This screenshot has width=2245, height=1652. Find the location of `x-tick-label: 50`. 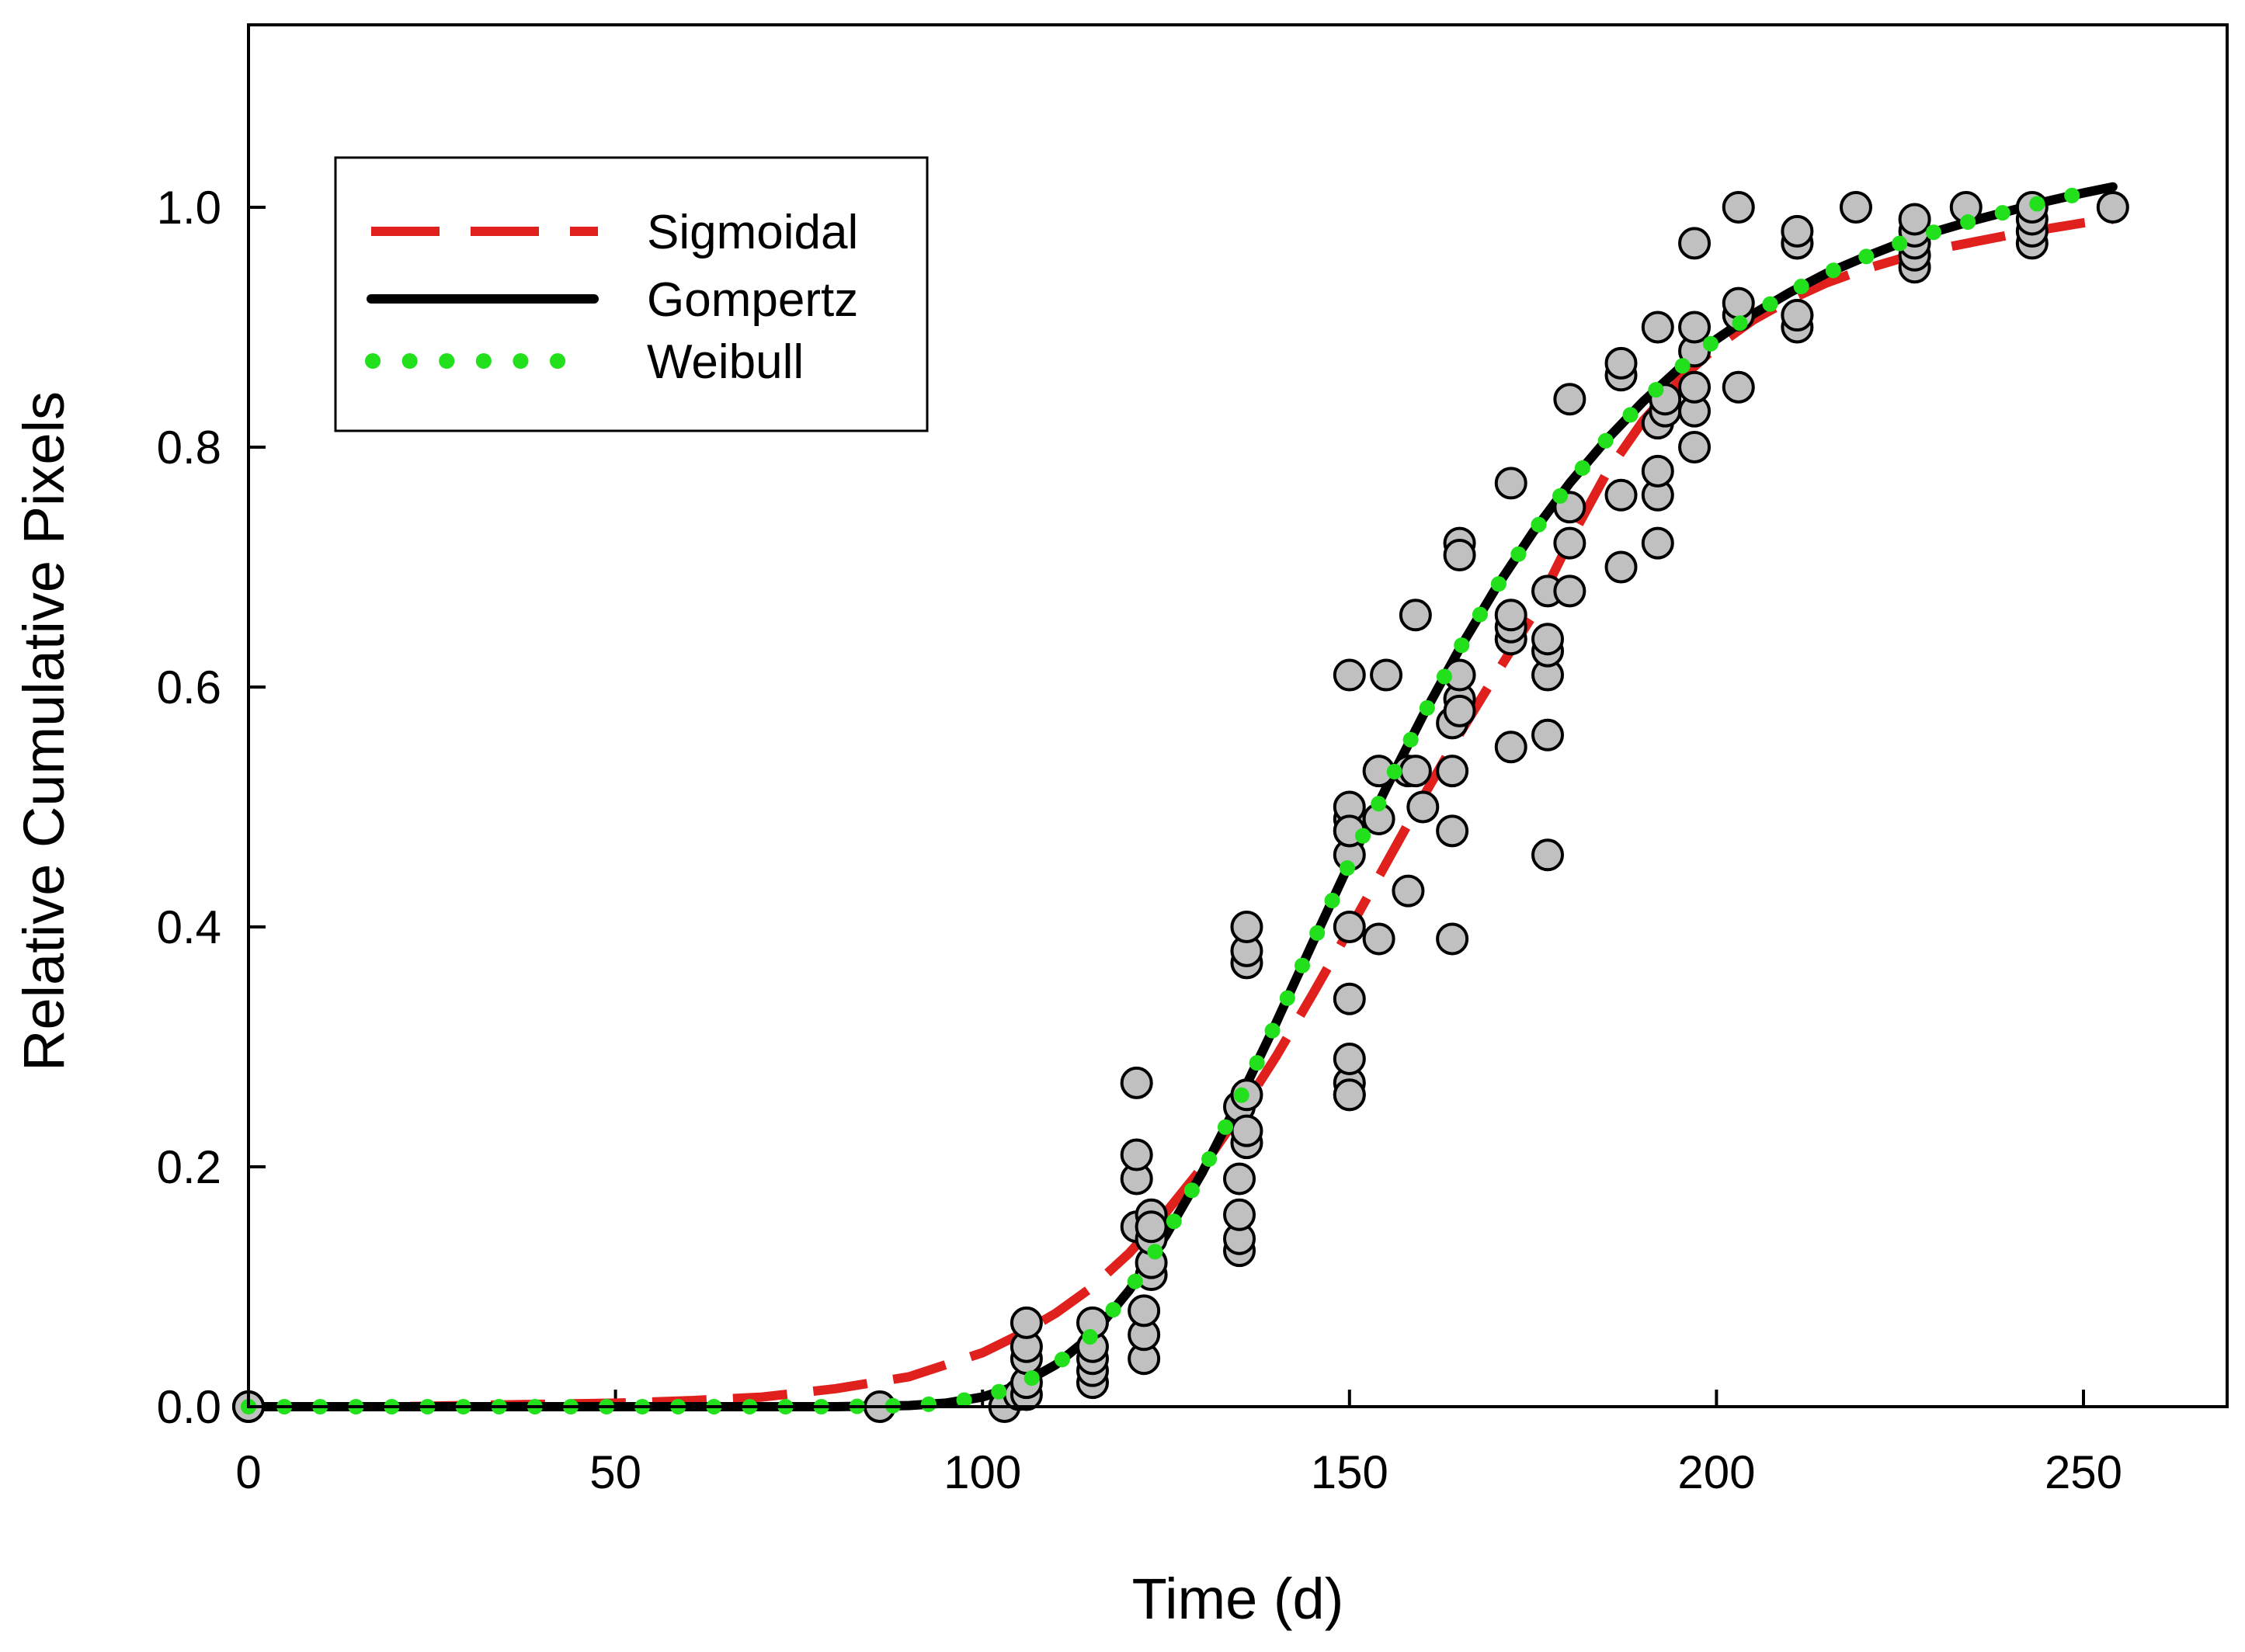

x-tick-label: 50 is located at coordinates (615, 1472).